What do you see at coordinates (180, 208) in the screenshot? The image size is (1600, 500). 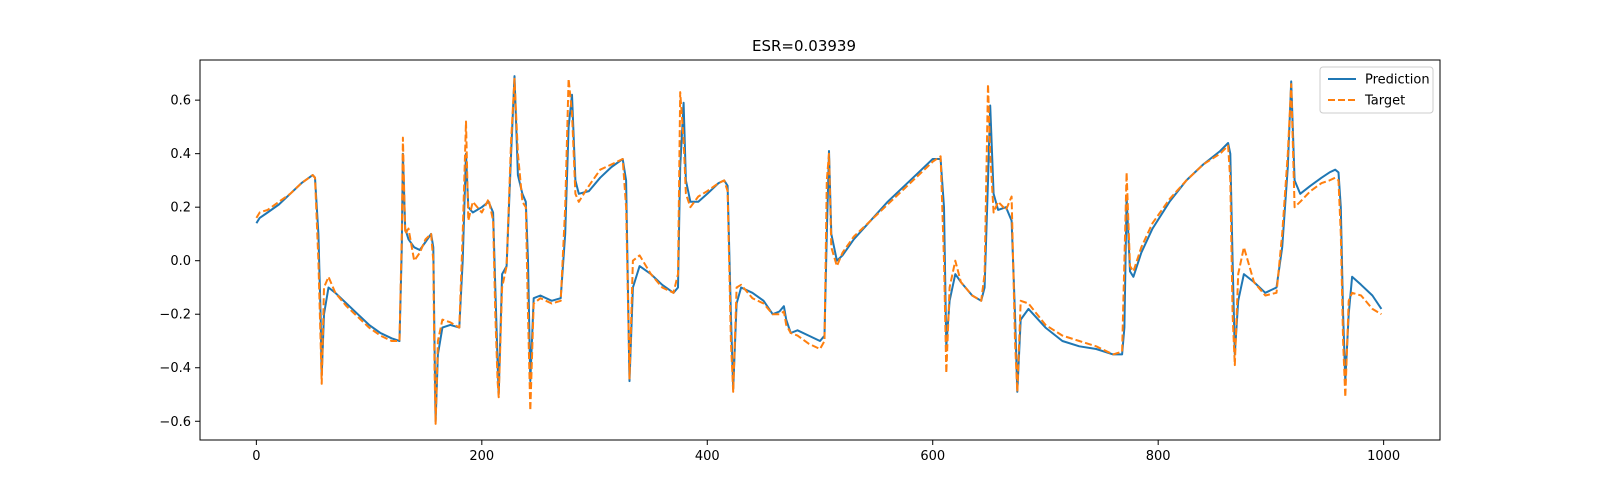 I see `y-tick-label: 0.2` at bounding box center [180, 208].